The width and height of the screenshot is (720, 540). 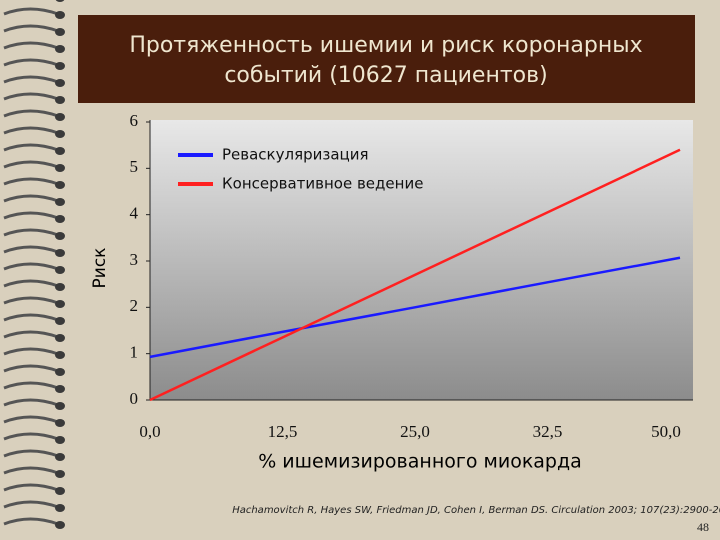 I want to click on y-axis-label: Риск, so click(x=100, y=268).